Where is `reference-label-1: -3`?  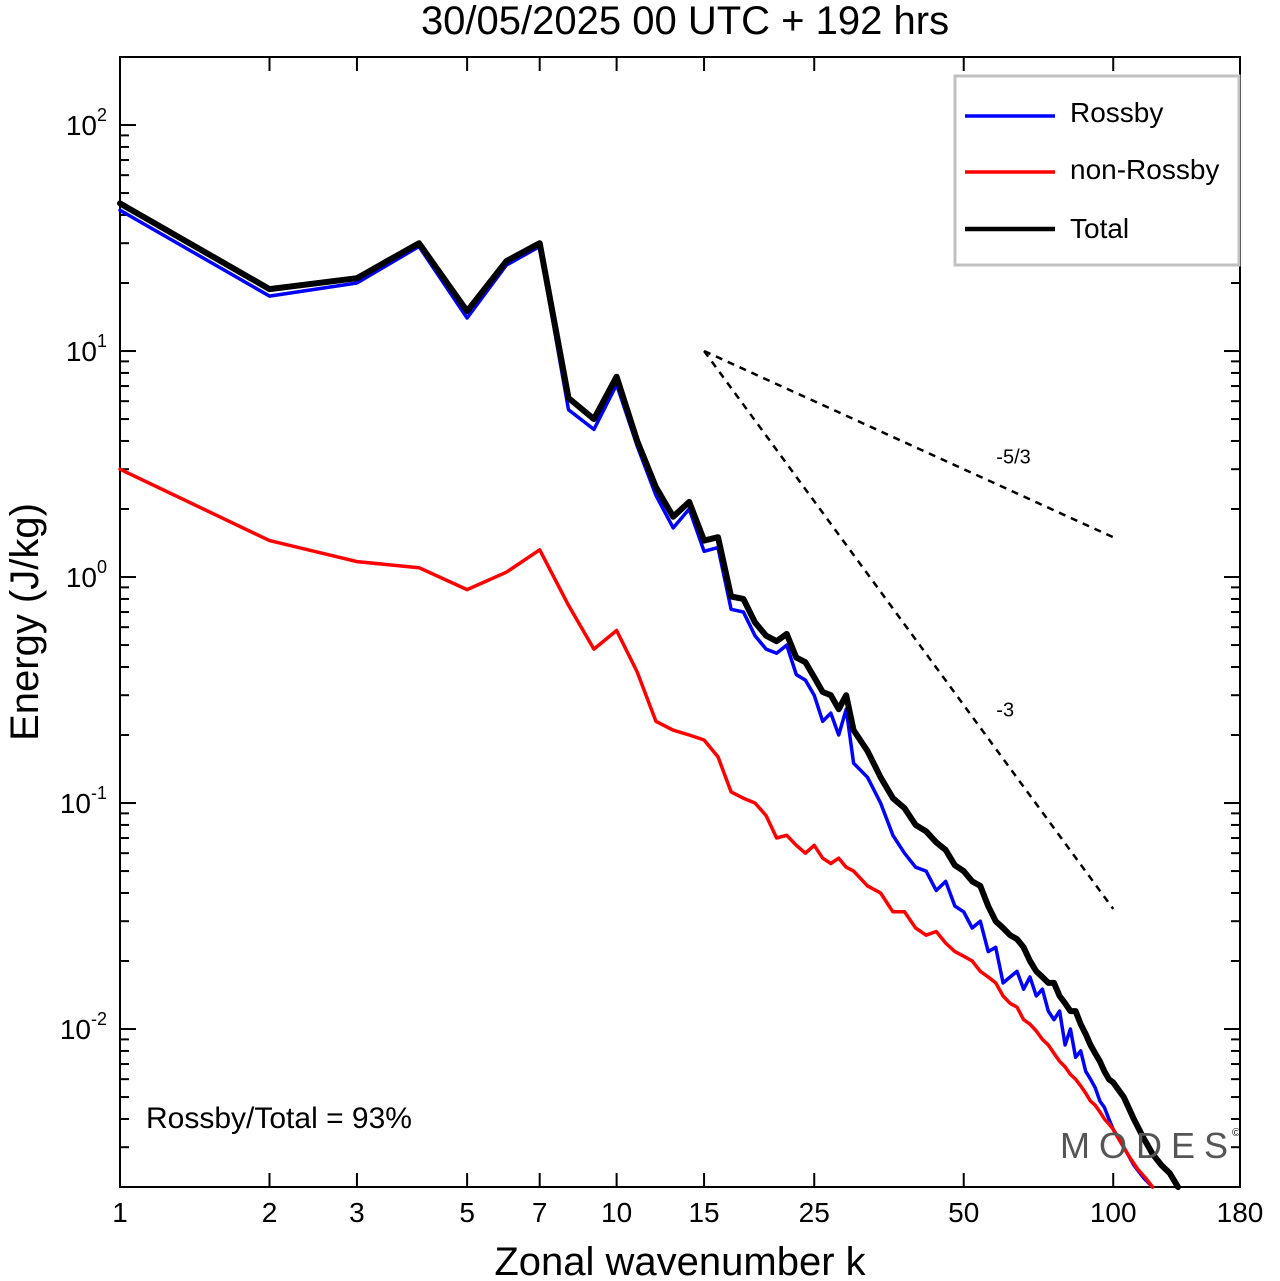
reference-label-1: -3 is located at coordinates (1005, 710).